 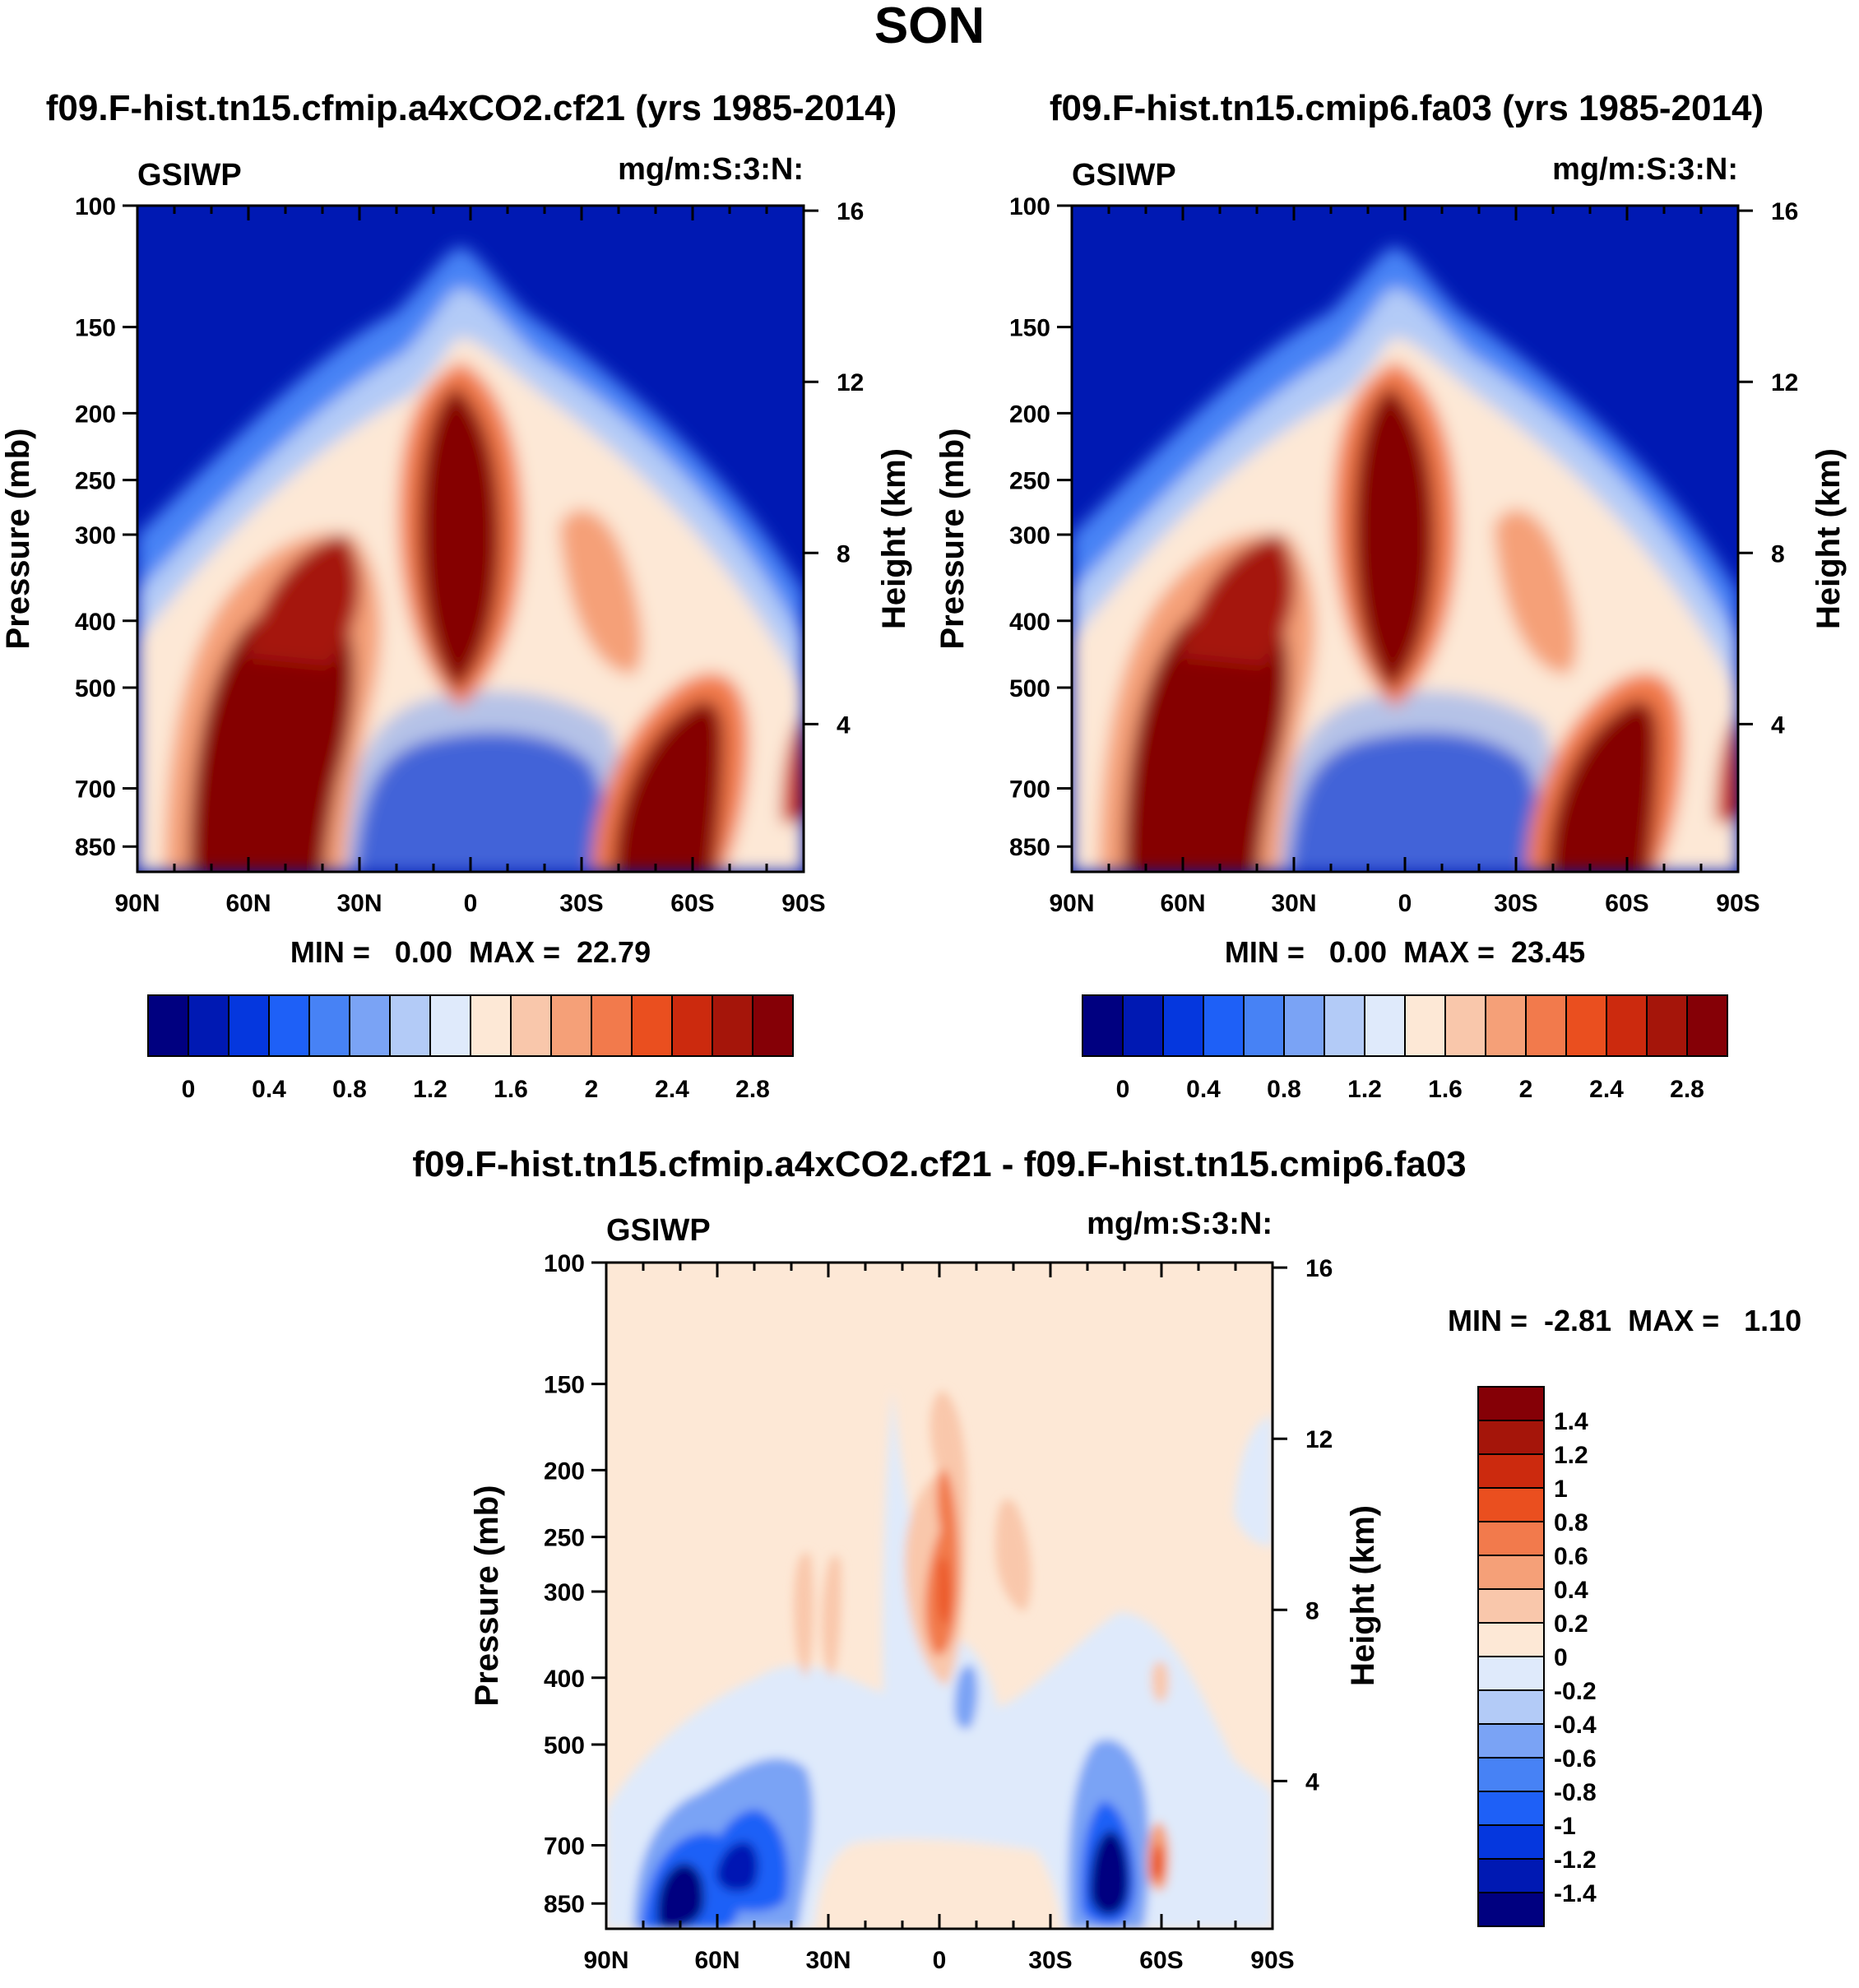 What do you see at coordinates (1565, 1827) in the screenshot?
I see `colorbar-label: -1` at bounding box center [1565, 1827].